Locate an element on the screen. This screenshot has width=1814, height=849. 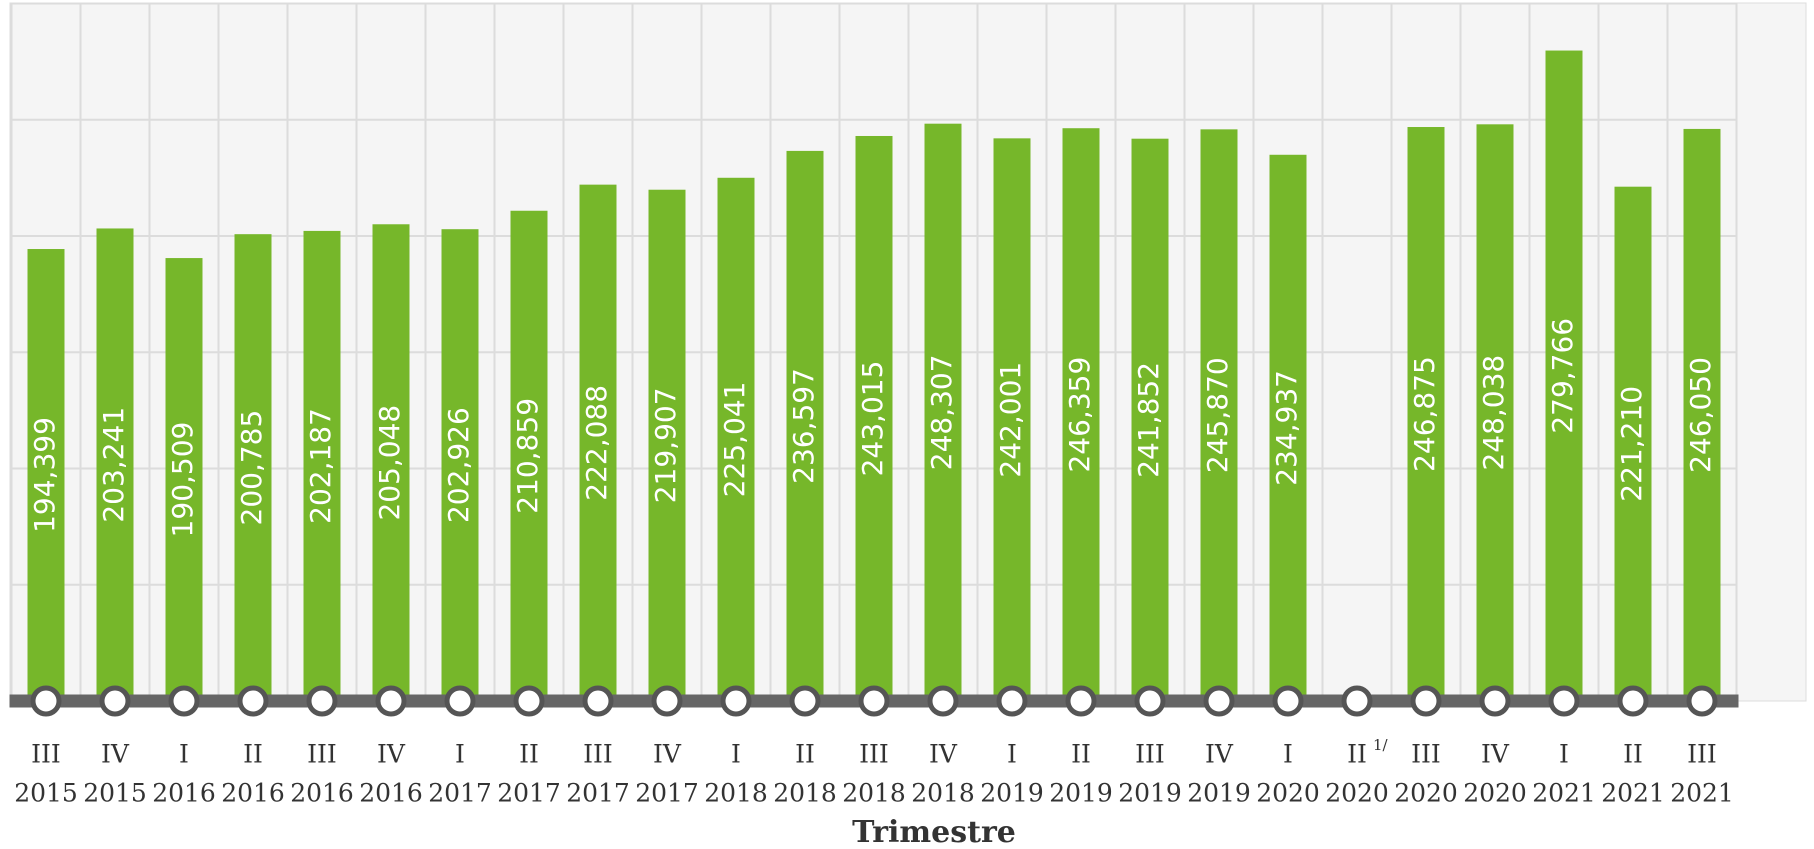
value-label: 234,937 is located at coordinates (1286, 428).